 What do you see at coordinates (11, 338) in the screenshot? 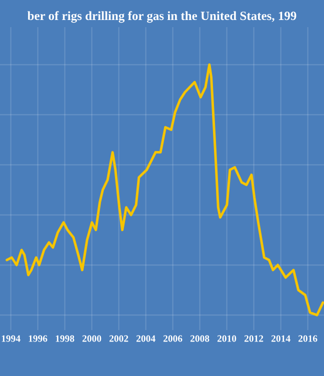
I see `x-tick-label: 1994` at bounding box center [11, 338].